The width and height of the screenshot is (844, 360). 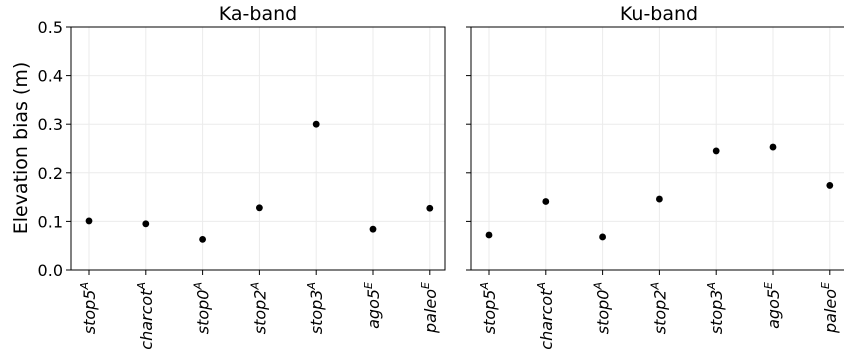 I want to click on data-point-ka-band-paleo, so click(x=430, y=208).